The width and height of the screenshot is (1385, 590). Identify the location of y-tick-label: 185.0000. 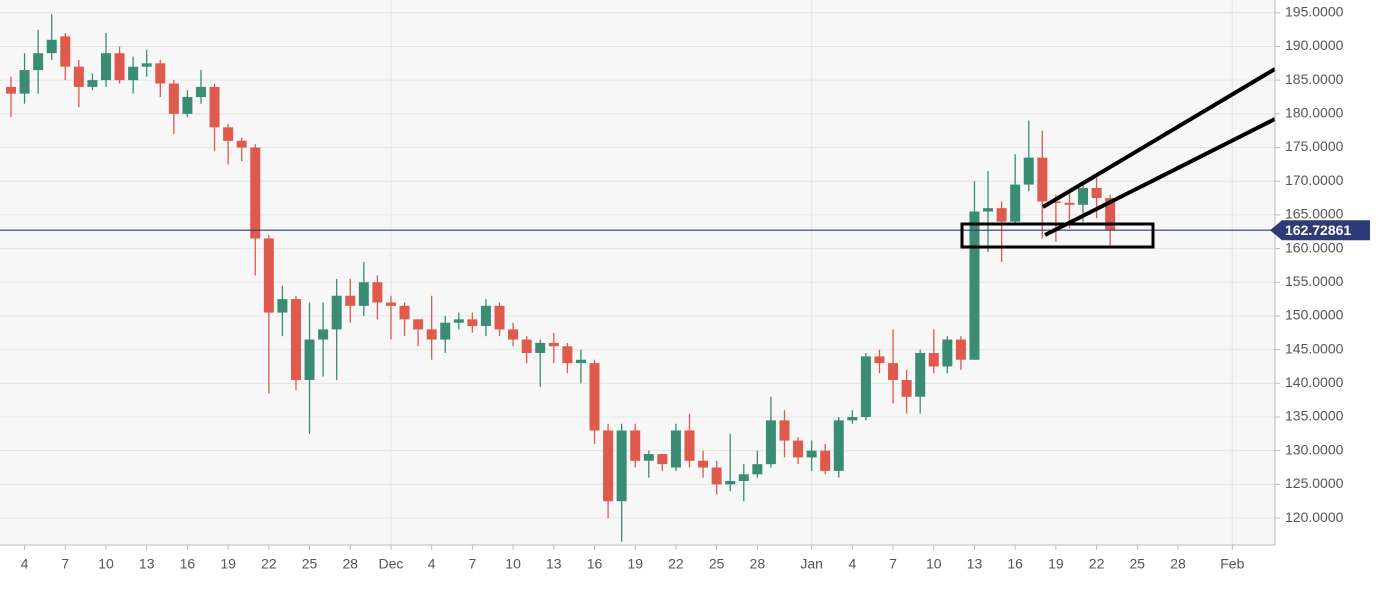
(1314, 79).